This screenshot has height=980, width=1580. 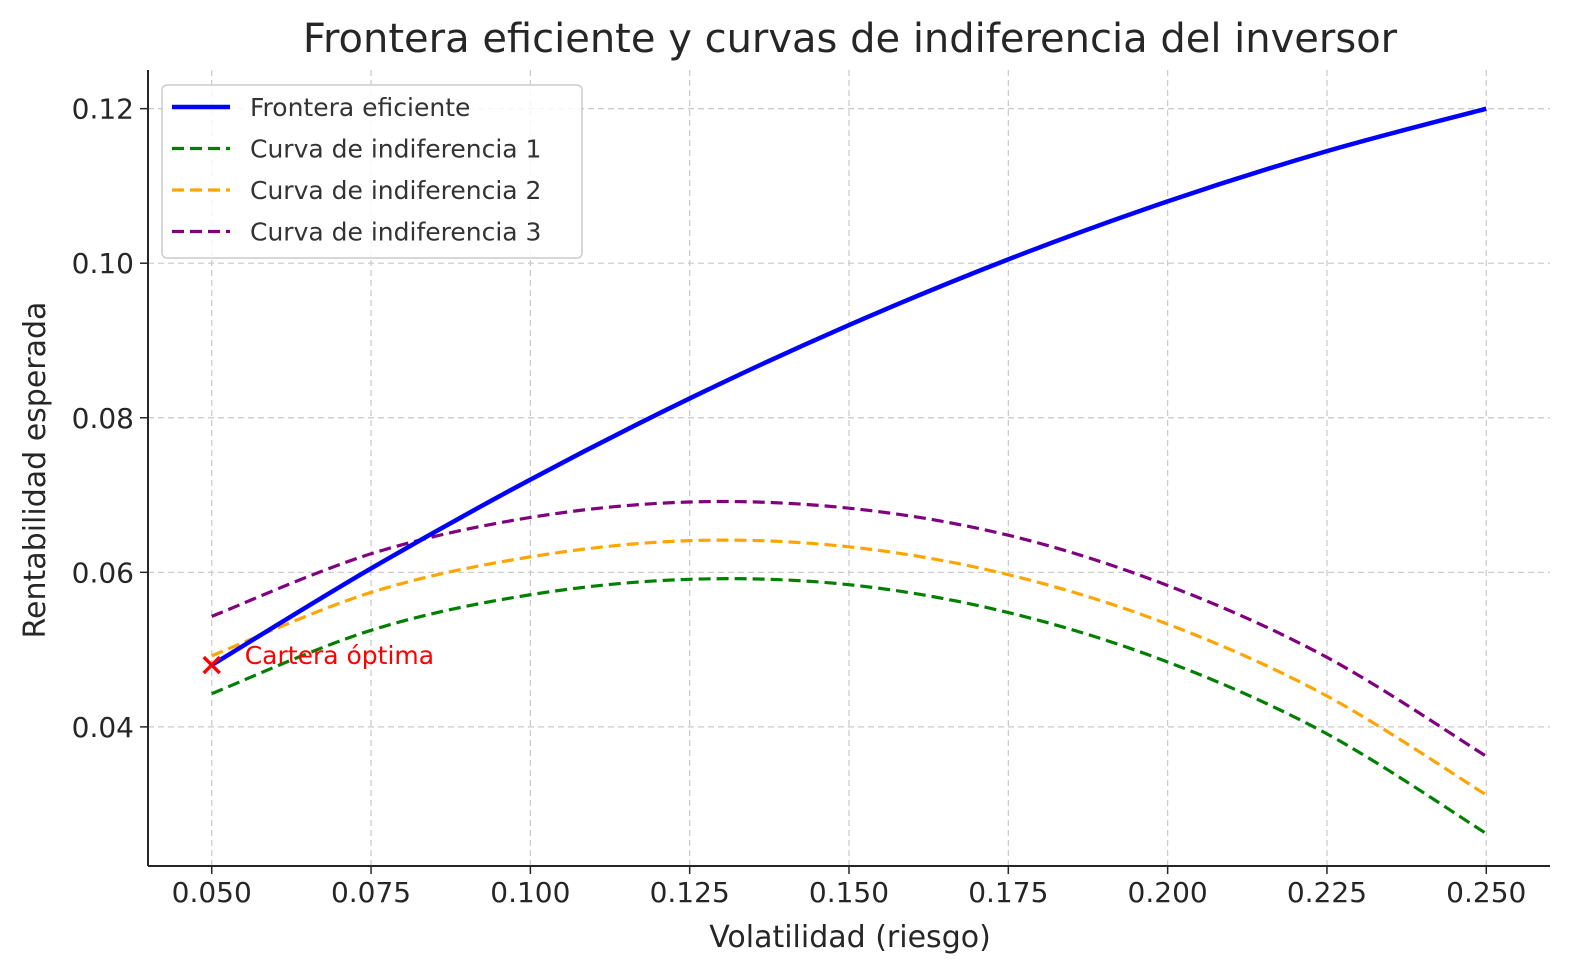 What do you see at coordinates (395, 149) in the screenshot?
I see `legend-label-2: Curva de indiferencia 1` at bounding box center [395, 149].